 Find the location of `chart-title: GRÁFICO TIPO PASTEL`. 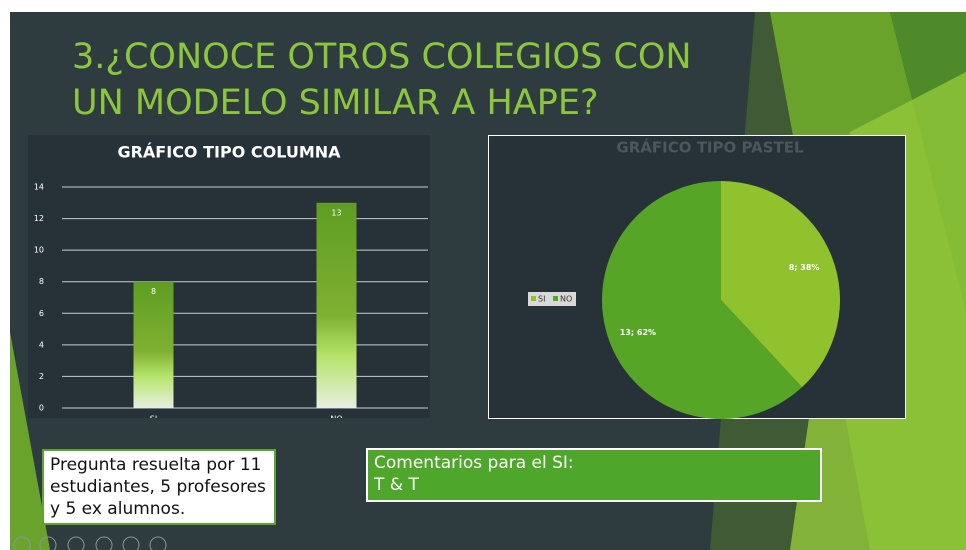

chart-title: GRÁFICO TIPO PASTEL is located at coordinates (710, 147).